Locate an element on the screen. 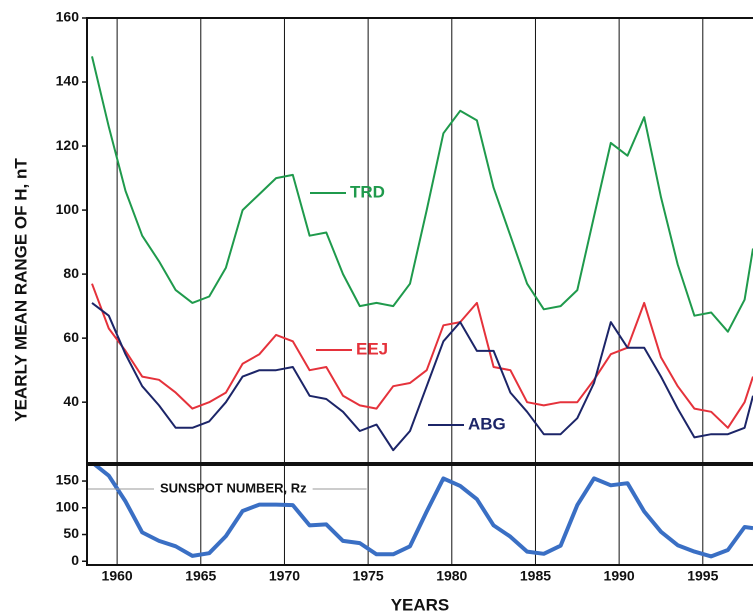  series-label: EEJ is located at coordinates (372, 348).